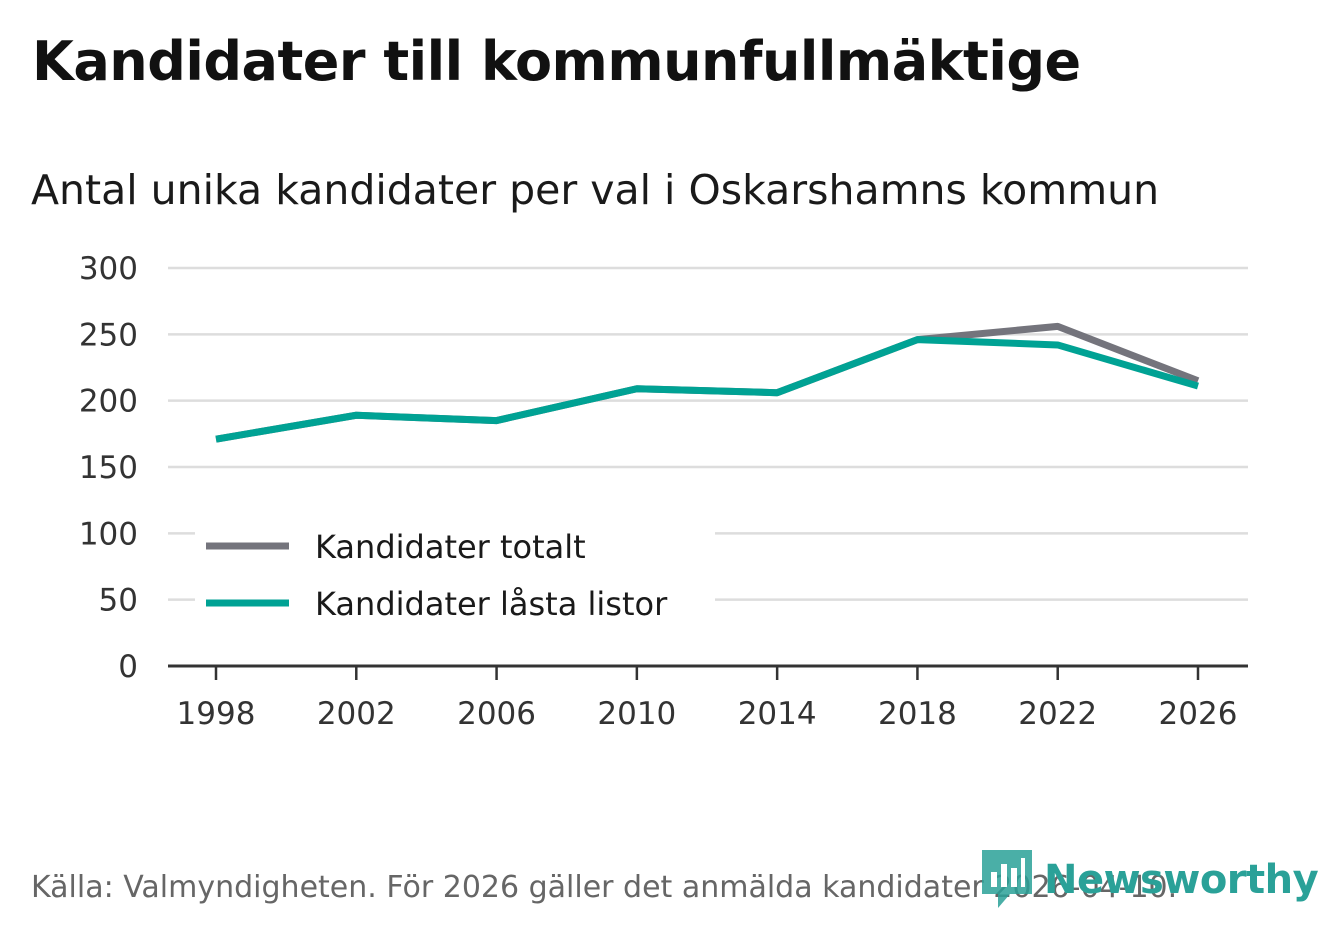 This screenshot has width=1322, height=939. I want to click on x-tick-label: 2026, so click(1198, 714).